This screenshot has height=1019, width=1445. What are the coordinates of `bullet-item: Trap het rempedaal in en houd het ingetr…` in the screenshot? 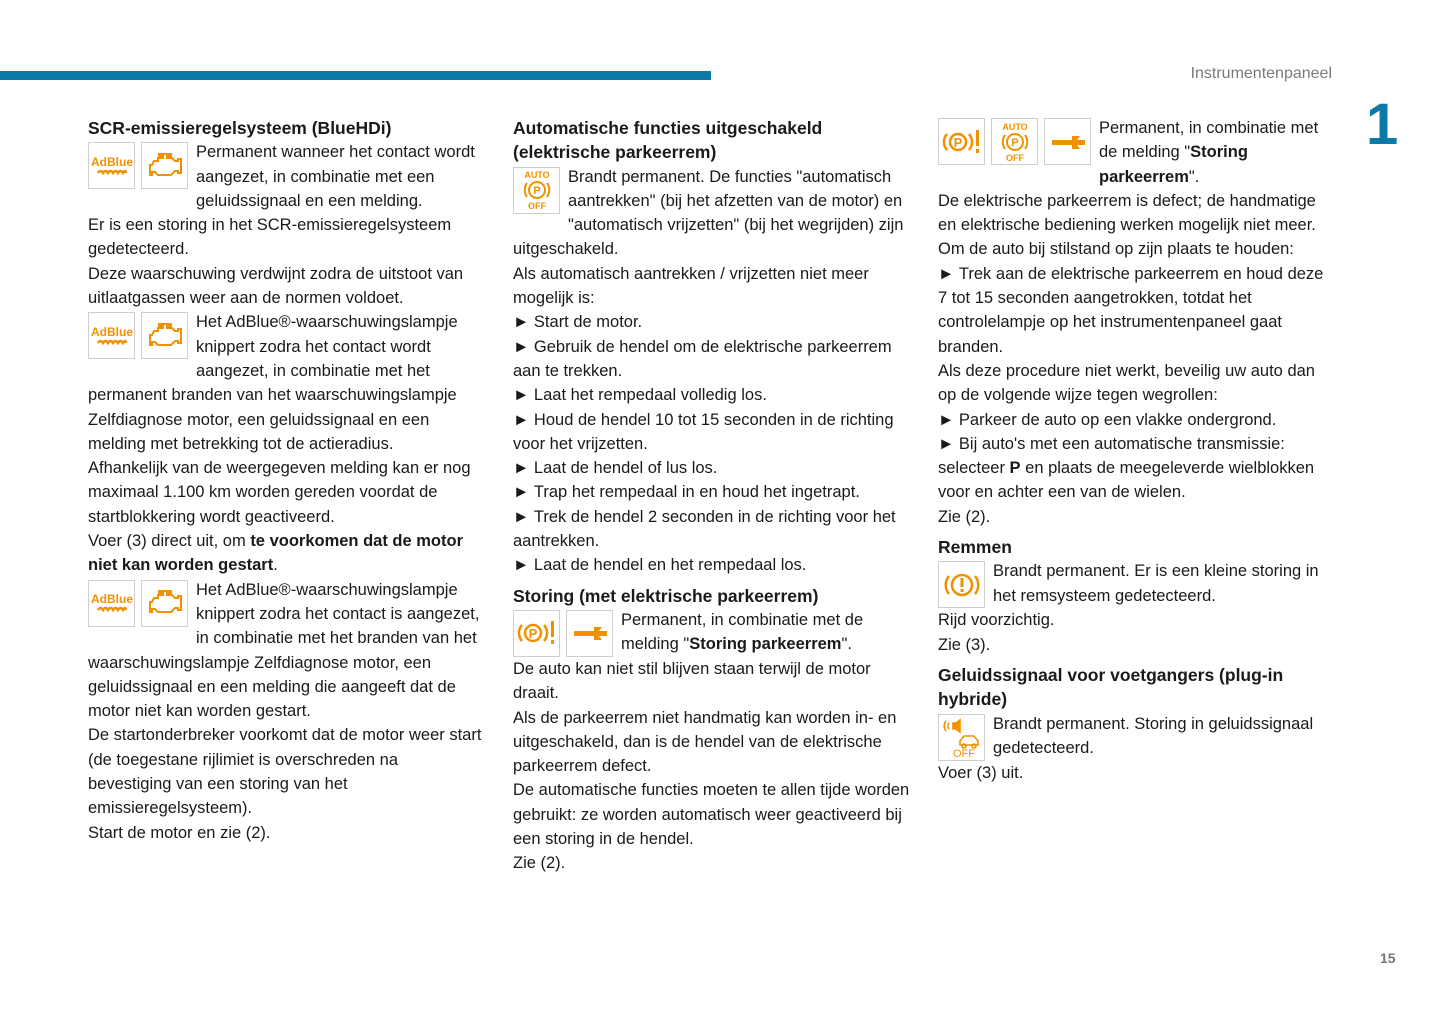 It's located at (712, 492).